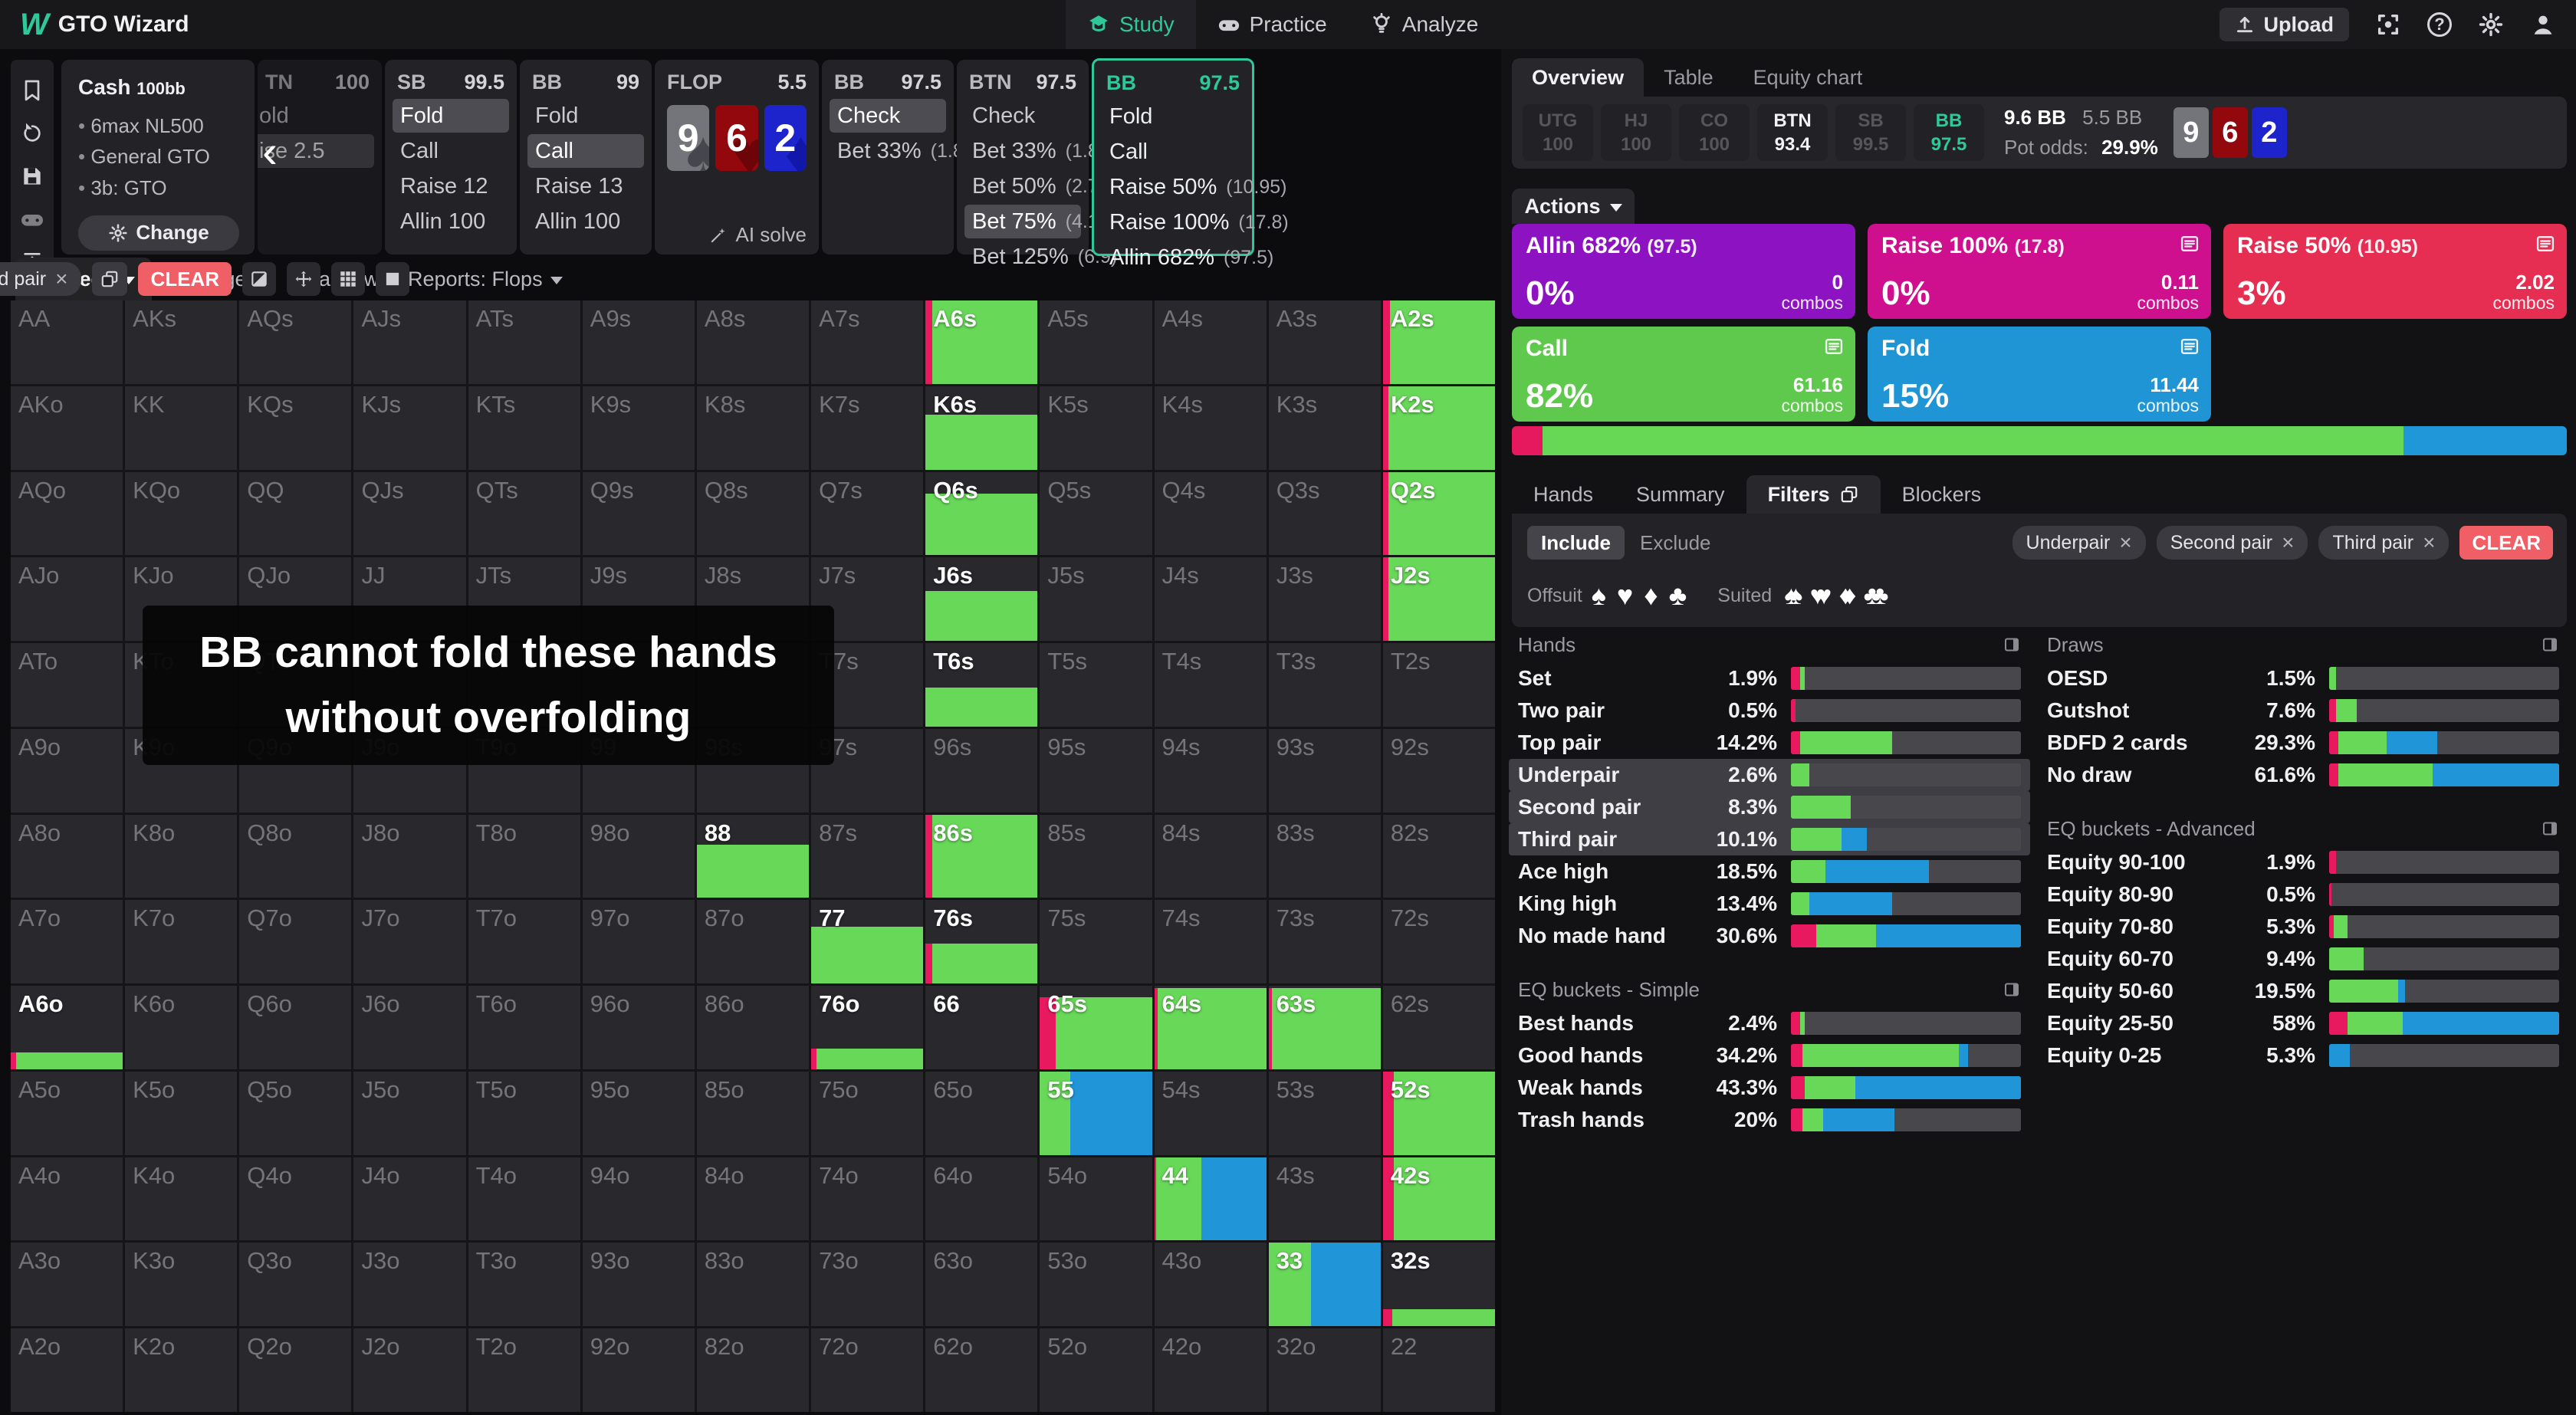  What do you see at coordinates (981, 1027) in the screenshot?
I see `matrix-cell-66: 66` at bounding box center [981, 1027].